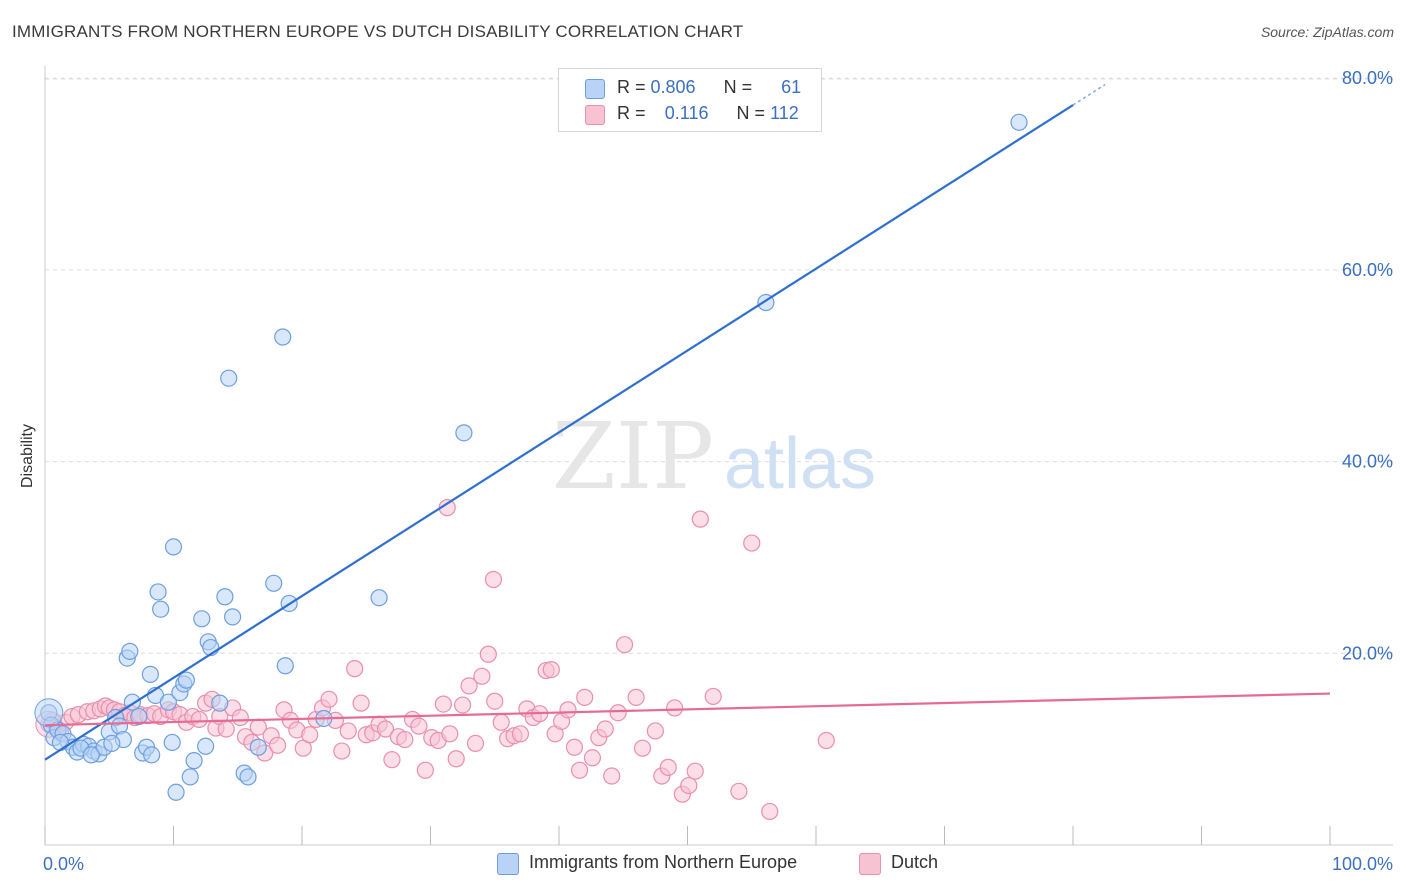 The image size is (1406, 892). Describe the element at coordinates (687, 709) in the screenshot. I see `dutch-trend-line` at that location.